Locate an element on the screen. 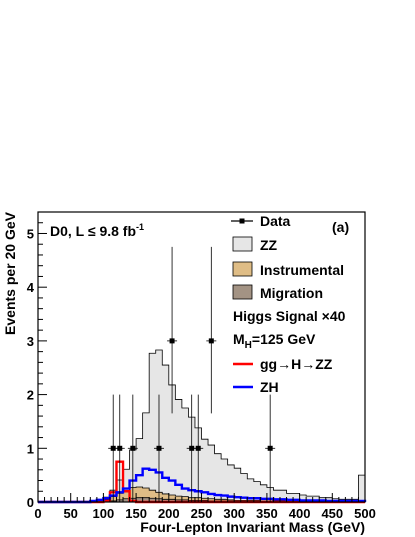  legend-zz-swatch is located at coordinates (242, 244).